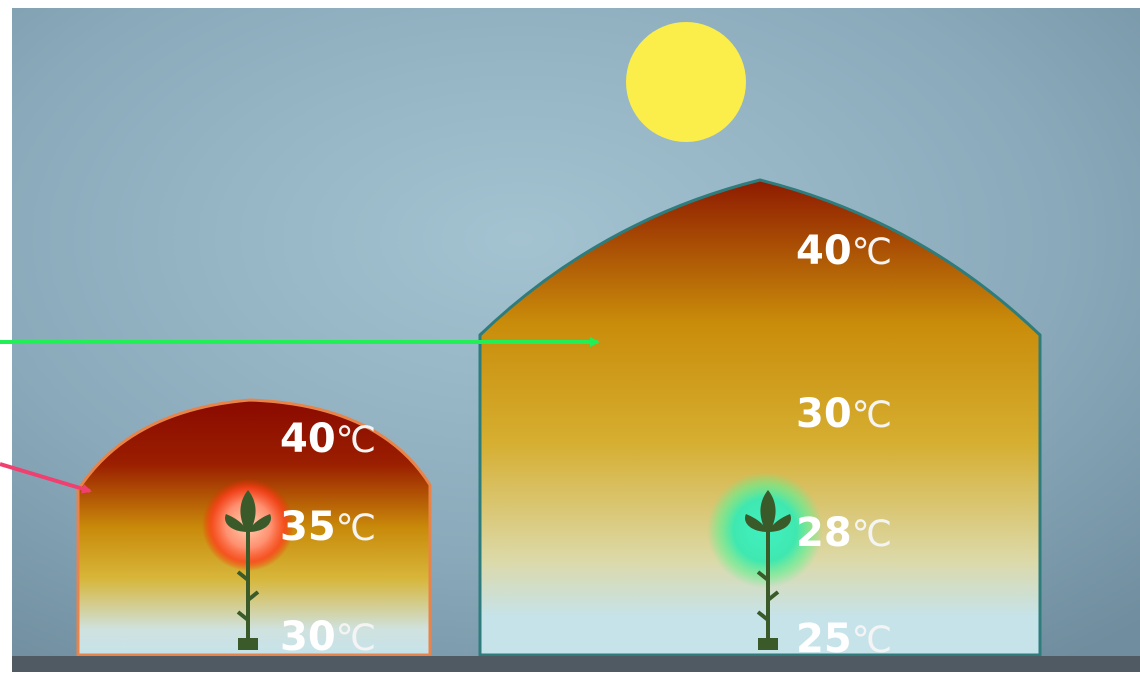  Describe the element at coordinates (824, 533) in the screenshot. I see `temperature-number: 28` at that location.